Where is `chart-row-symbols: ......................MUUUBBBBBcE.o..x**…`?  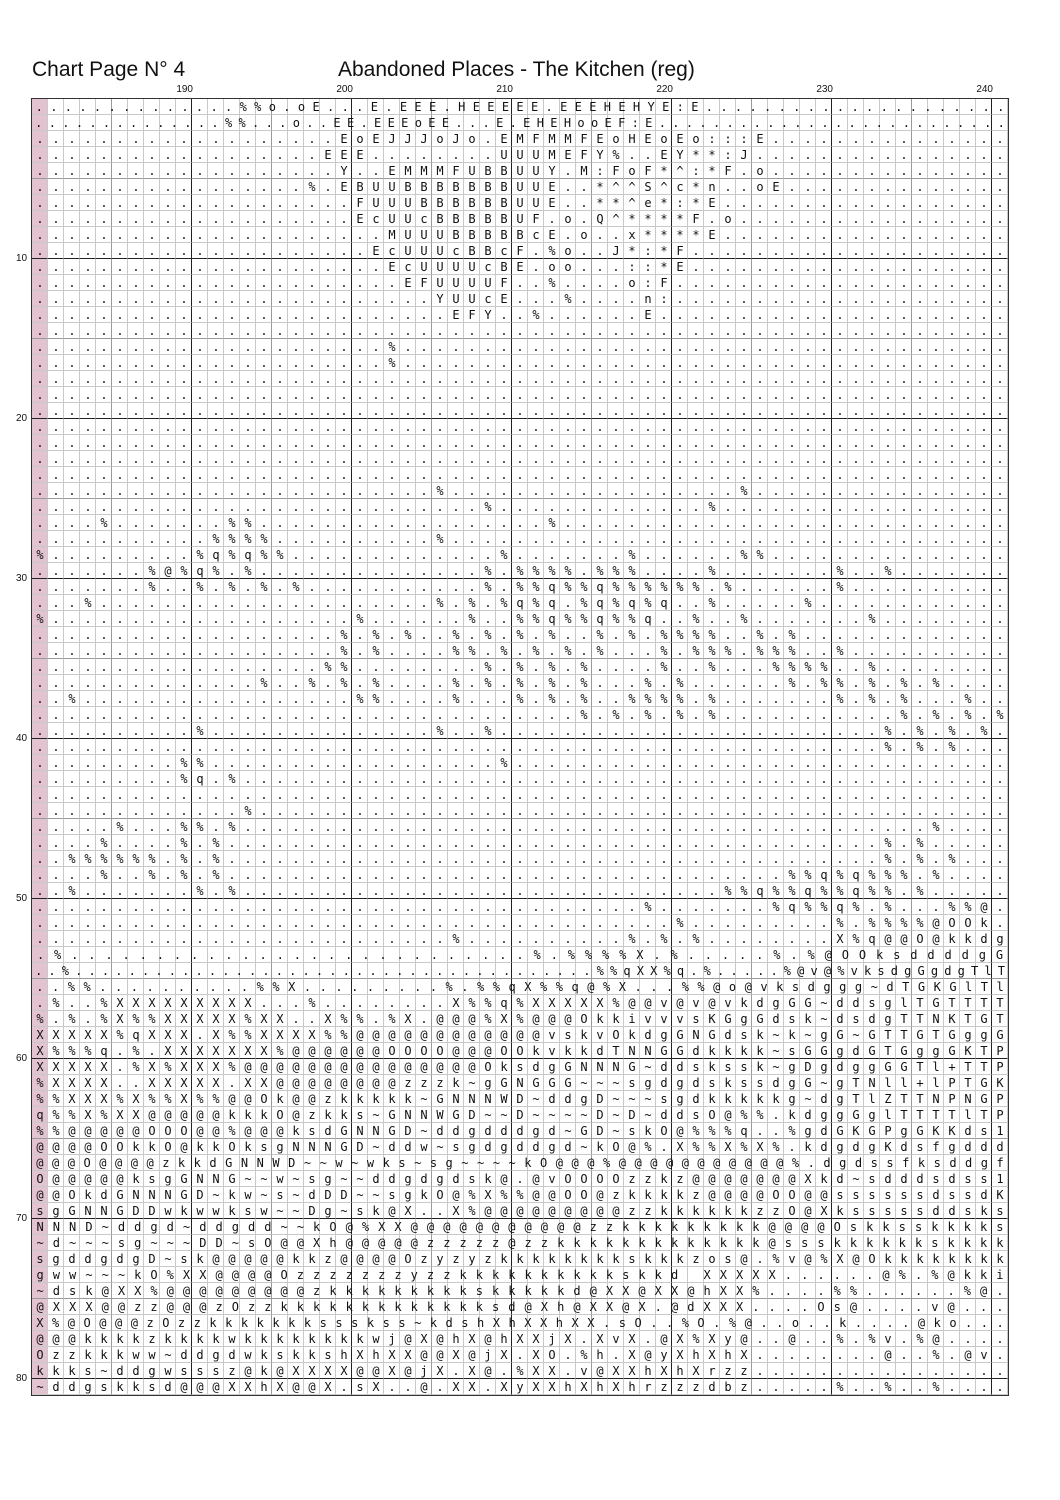
chart-row-symbols: ......................MUUUBBBBBcE.o..x**… is located at coordinates (524, 235).